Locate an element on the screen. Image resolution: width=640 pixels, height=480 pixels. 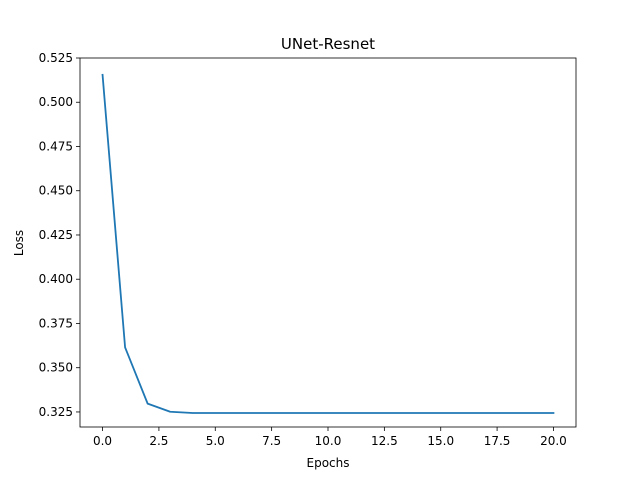
x-tick-label: 5.0 is located at coordinates (215, 441).